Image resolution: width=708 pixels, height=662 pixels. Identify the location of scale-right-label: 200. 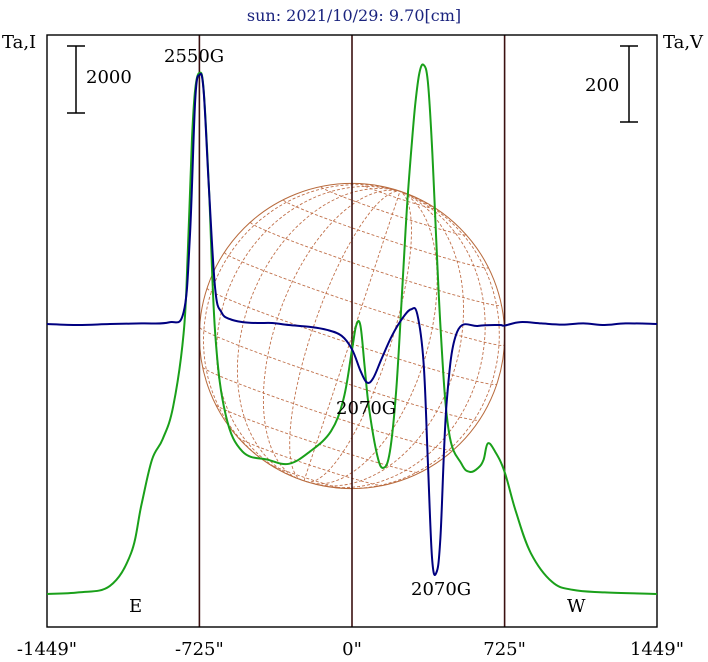
(602, 85).